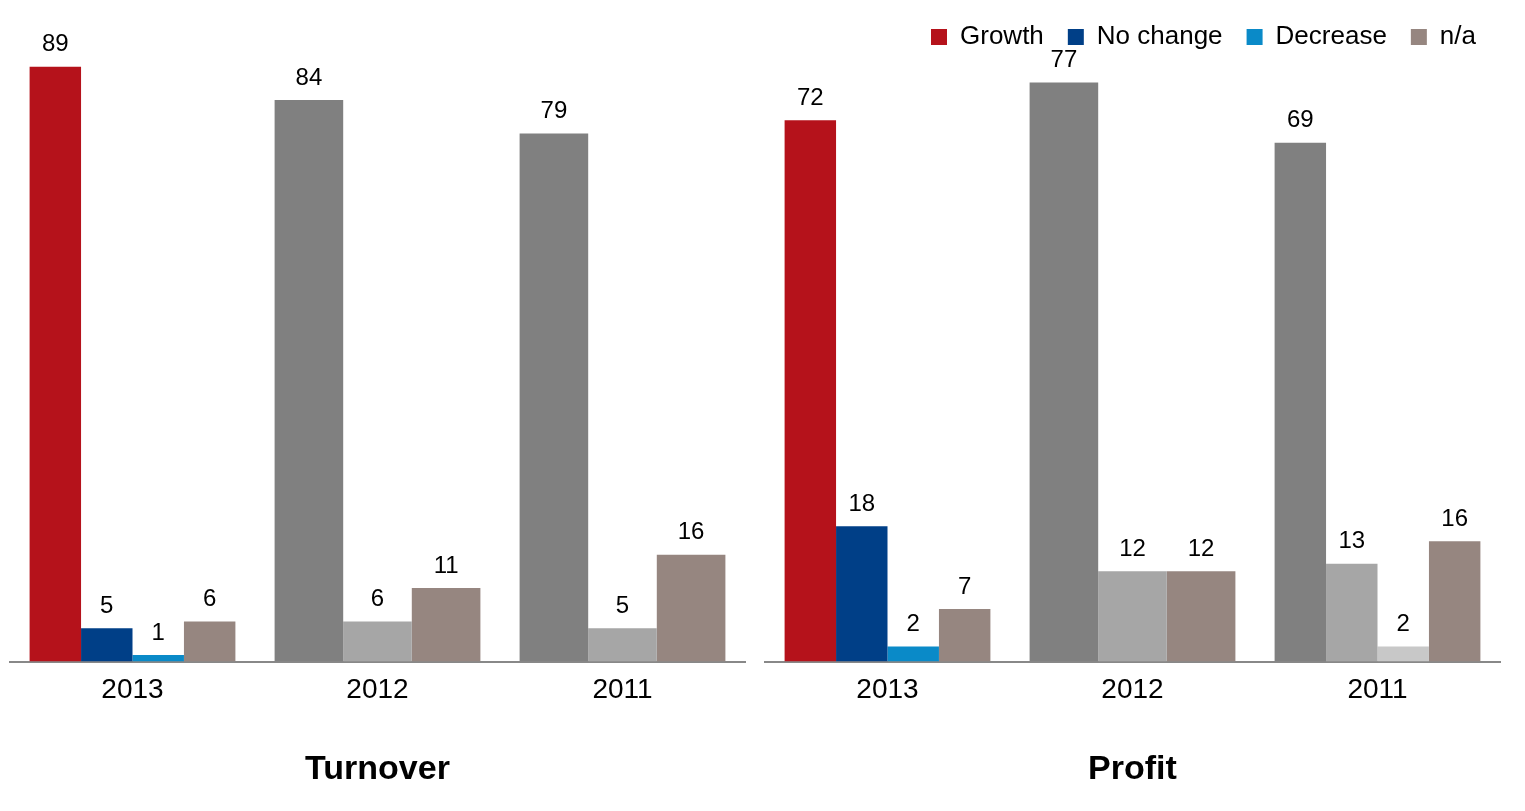 The image size is (1525, 811). I want to click on data-label: 11, so click(446, 564).